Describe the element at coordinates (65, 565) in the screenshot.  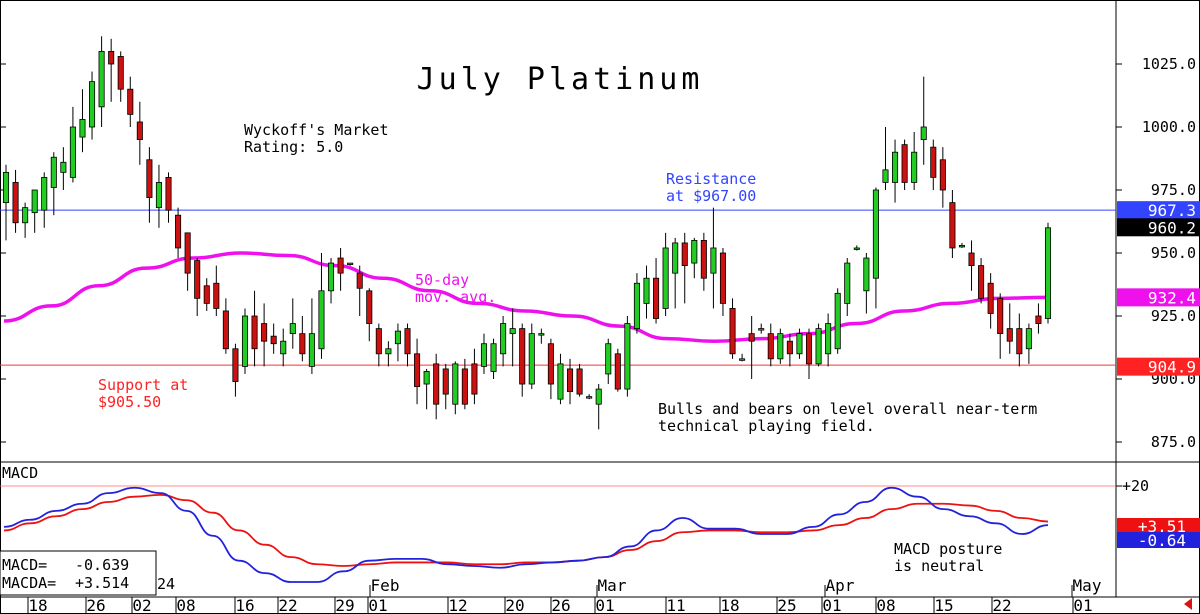
I see `readout-line: MACD= -0.639` at that location.